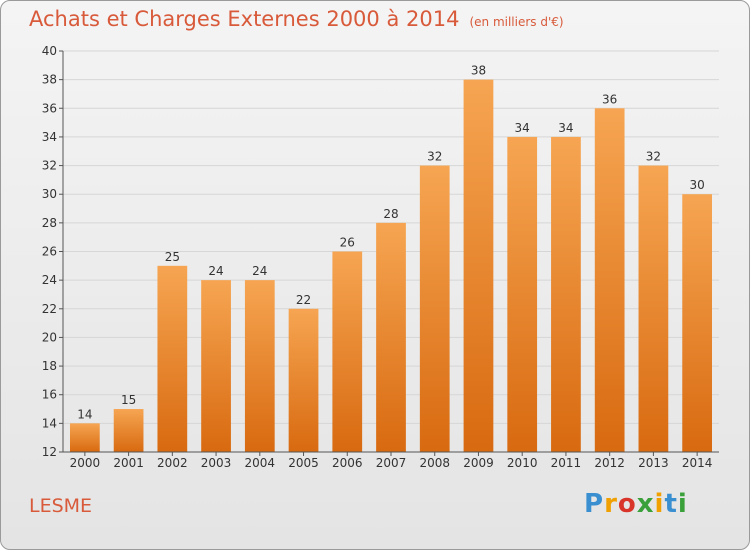 Image resolution: width=750 pixels, height=550 pixels. I want to click on y-tick-label: 24, so click(49, 280).